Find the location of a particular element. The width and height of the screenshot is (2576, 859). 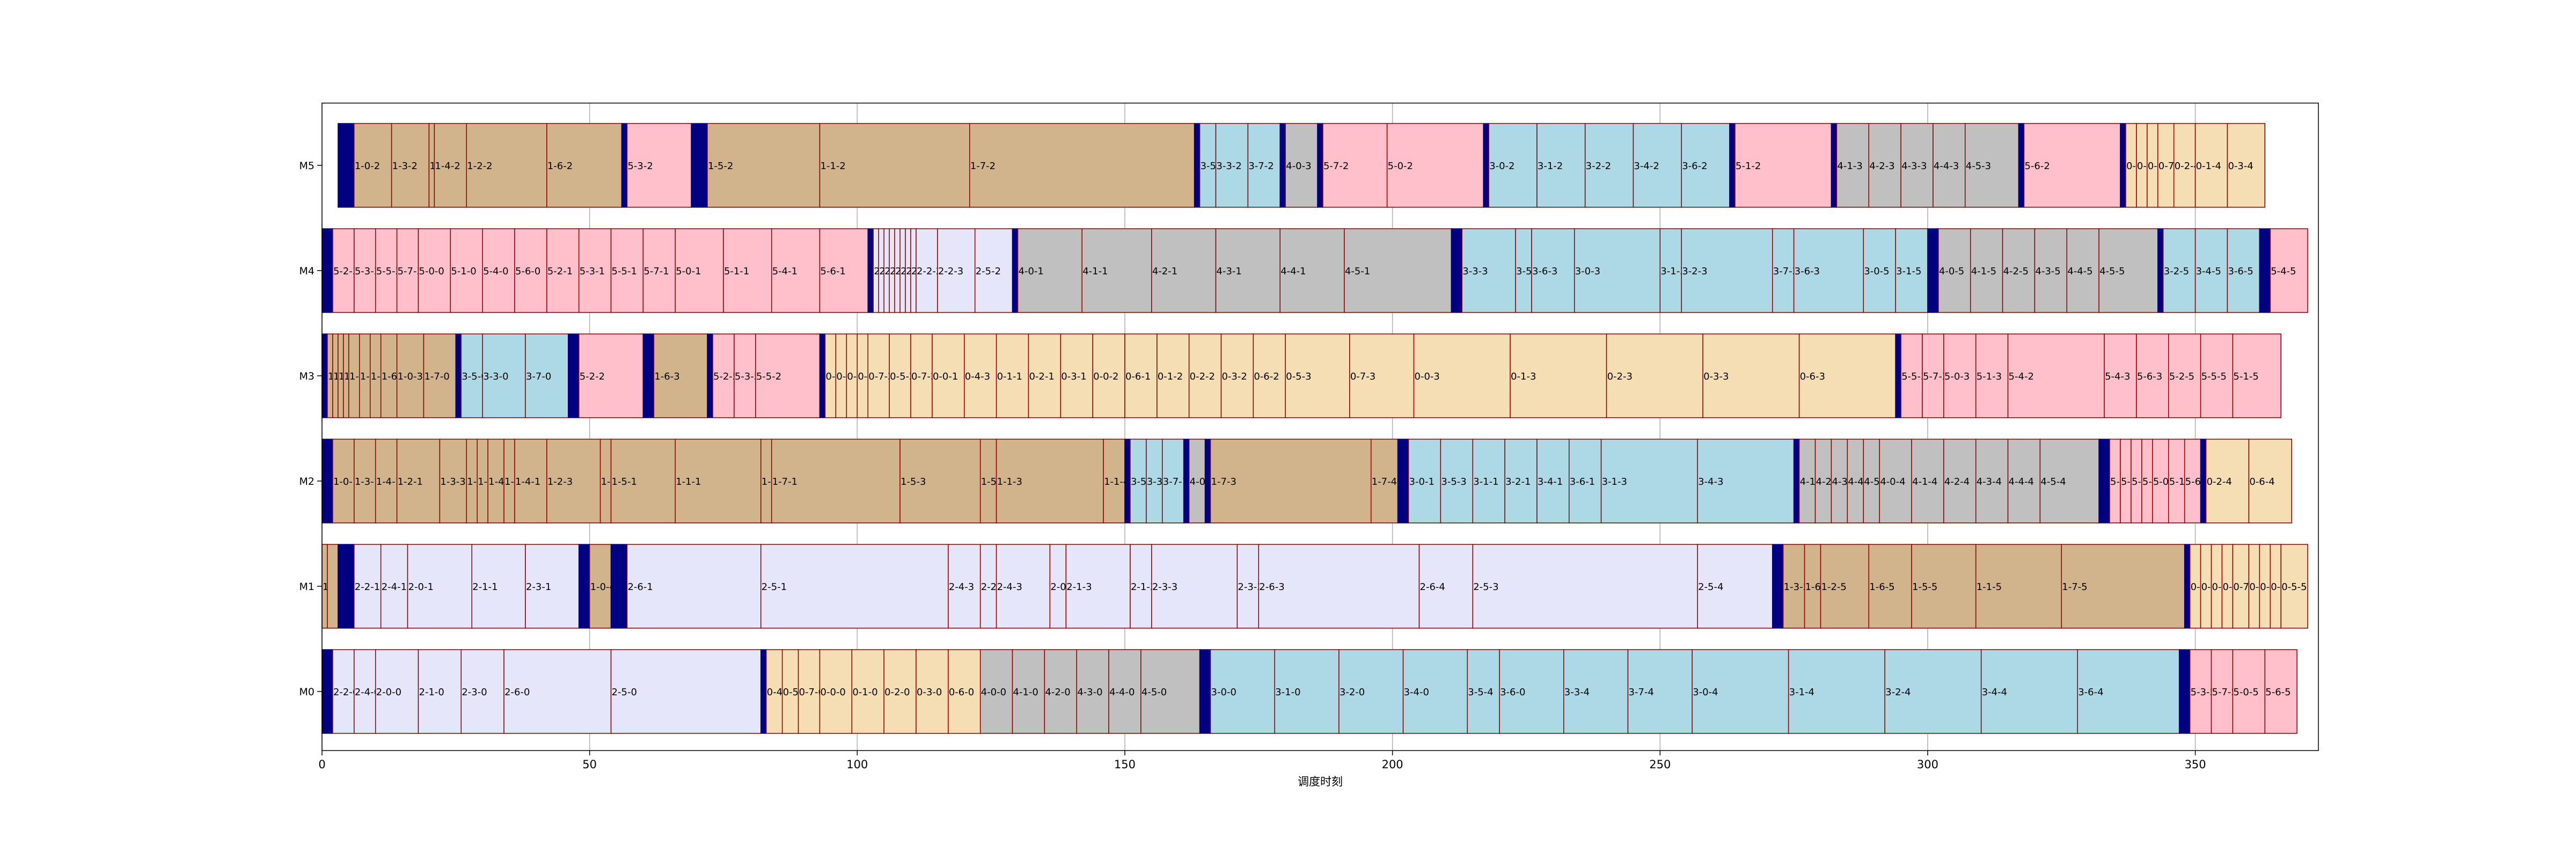

task-label: 3-4-2 is located at coordinates (1646, 166).